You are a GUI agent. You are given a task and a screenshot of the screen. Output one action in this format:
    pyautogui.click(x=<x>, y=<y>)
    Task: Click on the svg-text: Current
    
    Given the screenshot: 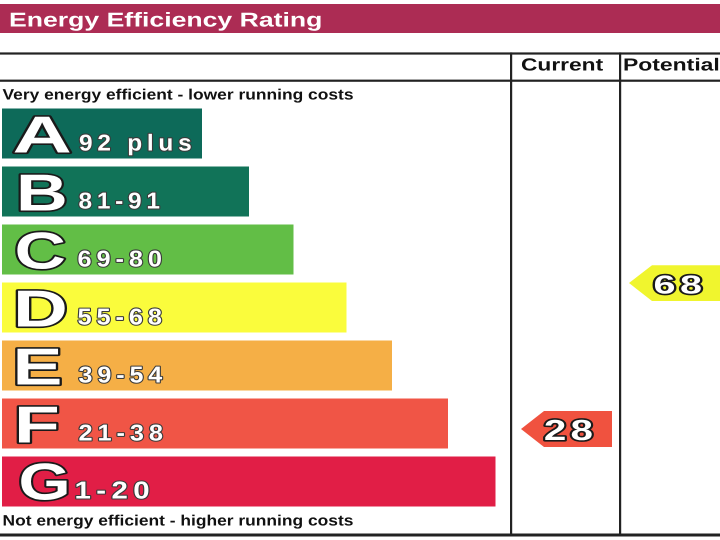 What is the action you would take?
    pyautogui.click(x=562, y=65)
    